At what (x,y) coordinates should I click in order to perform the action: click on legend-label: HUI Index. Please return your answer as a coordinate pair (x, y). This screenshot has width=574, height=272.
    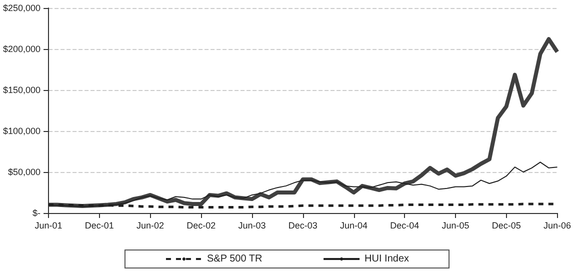
    Looking at the image, I should click on (387, 259).